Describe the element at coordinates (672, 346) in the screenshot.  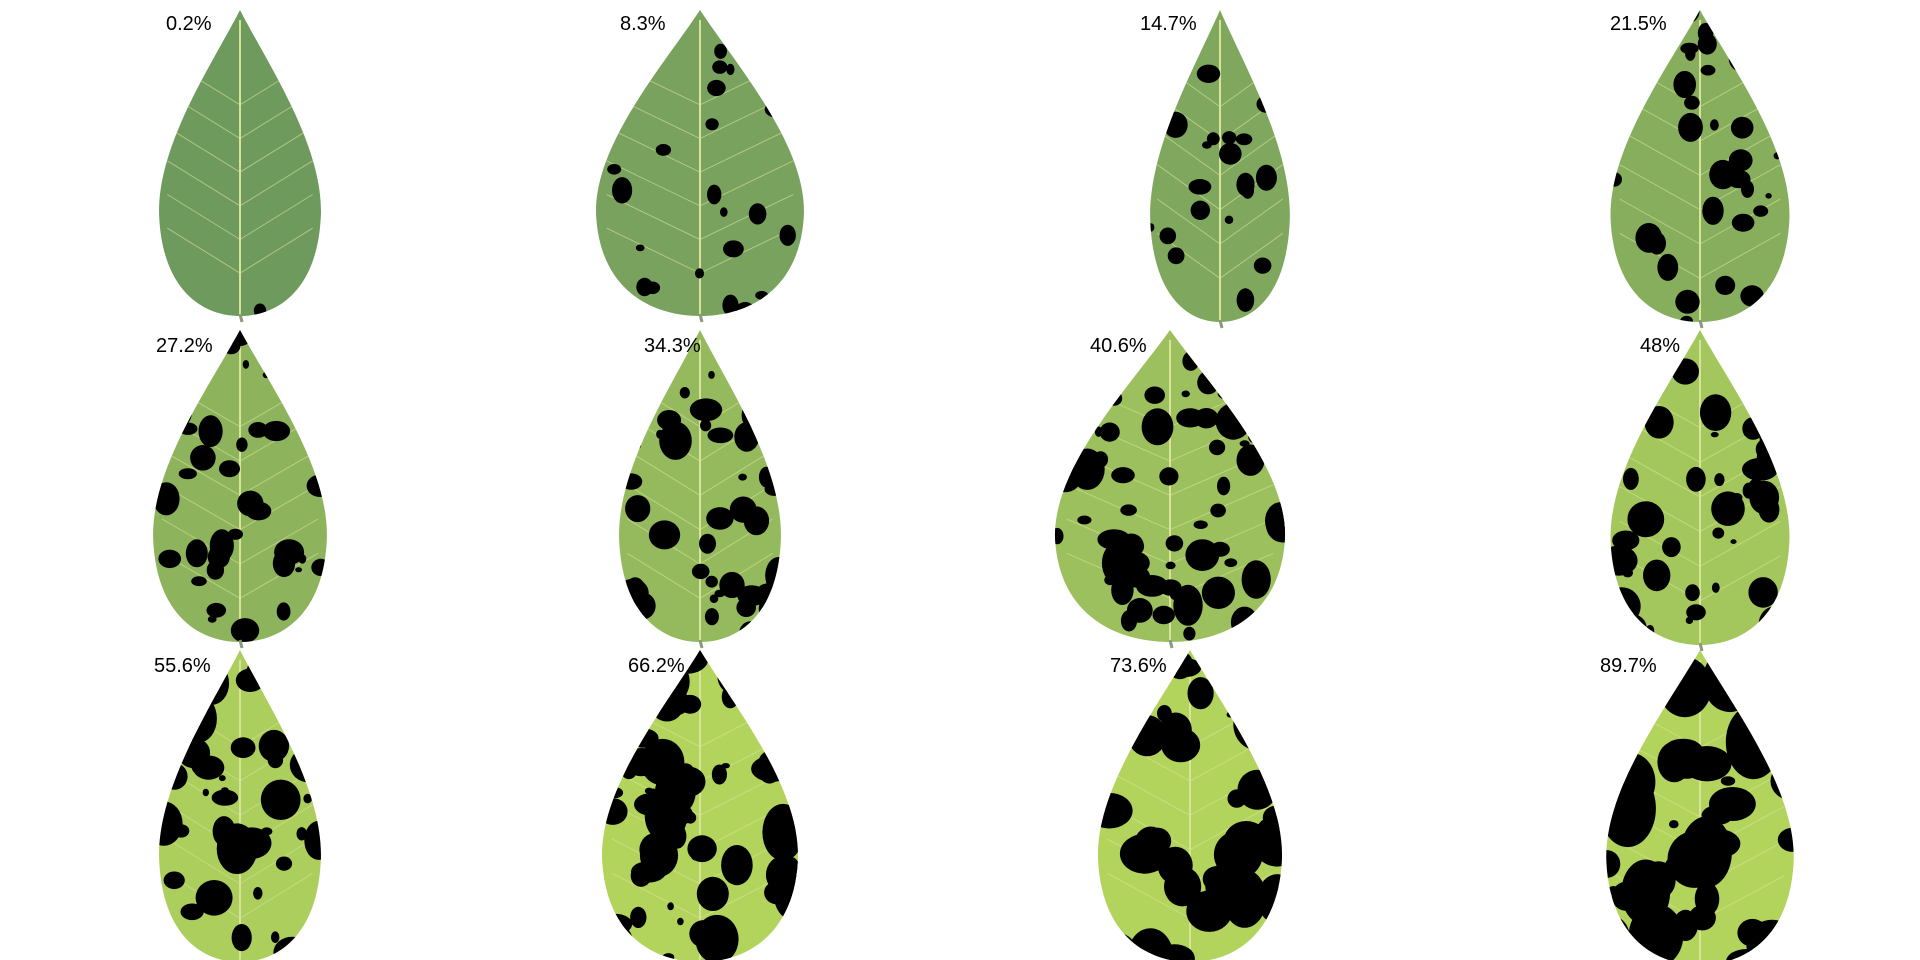
I see `damage-percentage-label: 34.3%` at that location.